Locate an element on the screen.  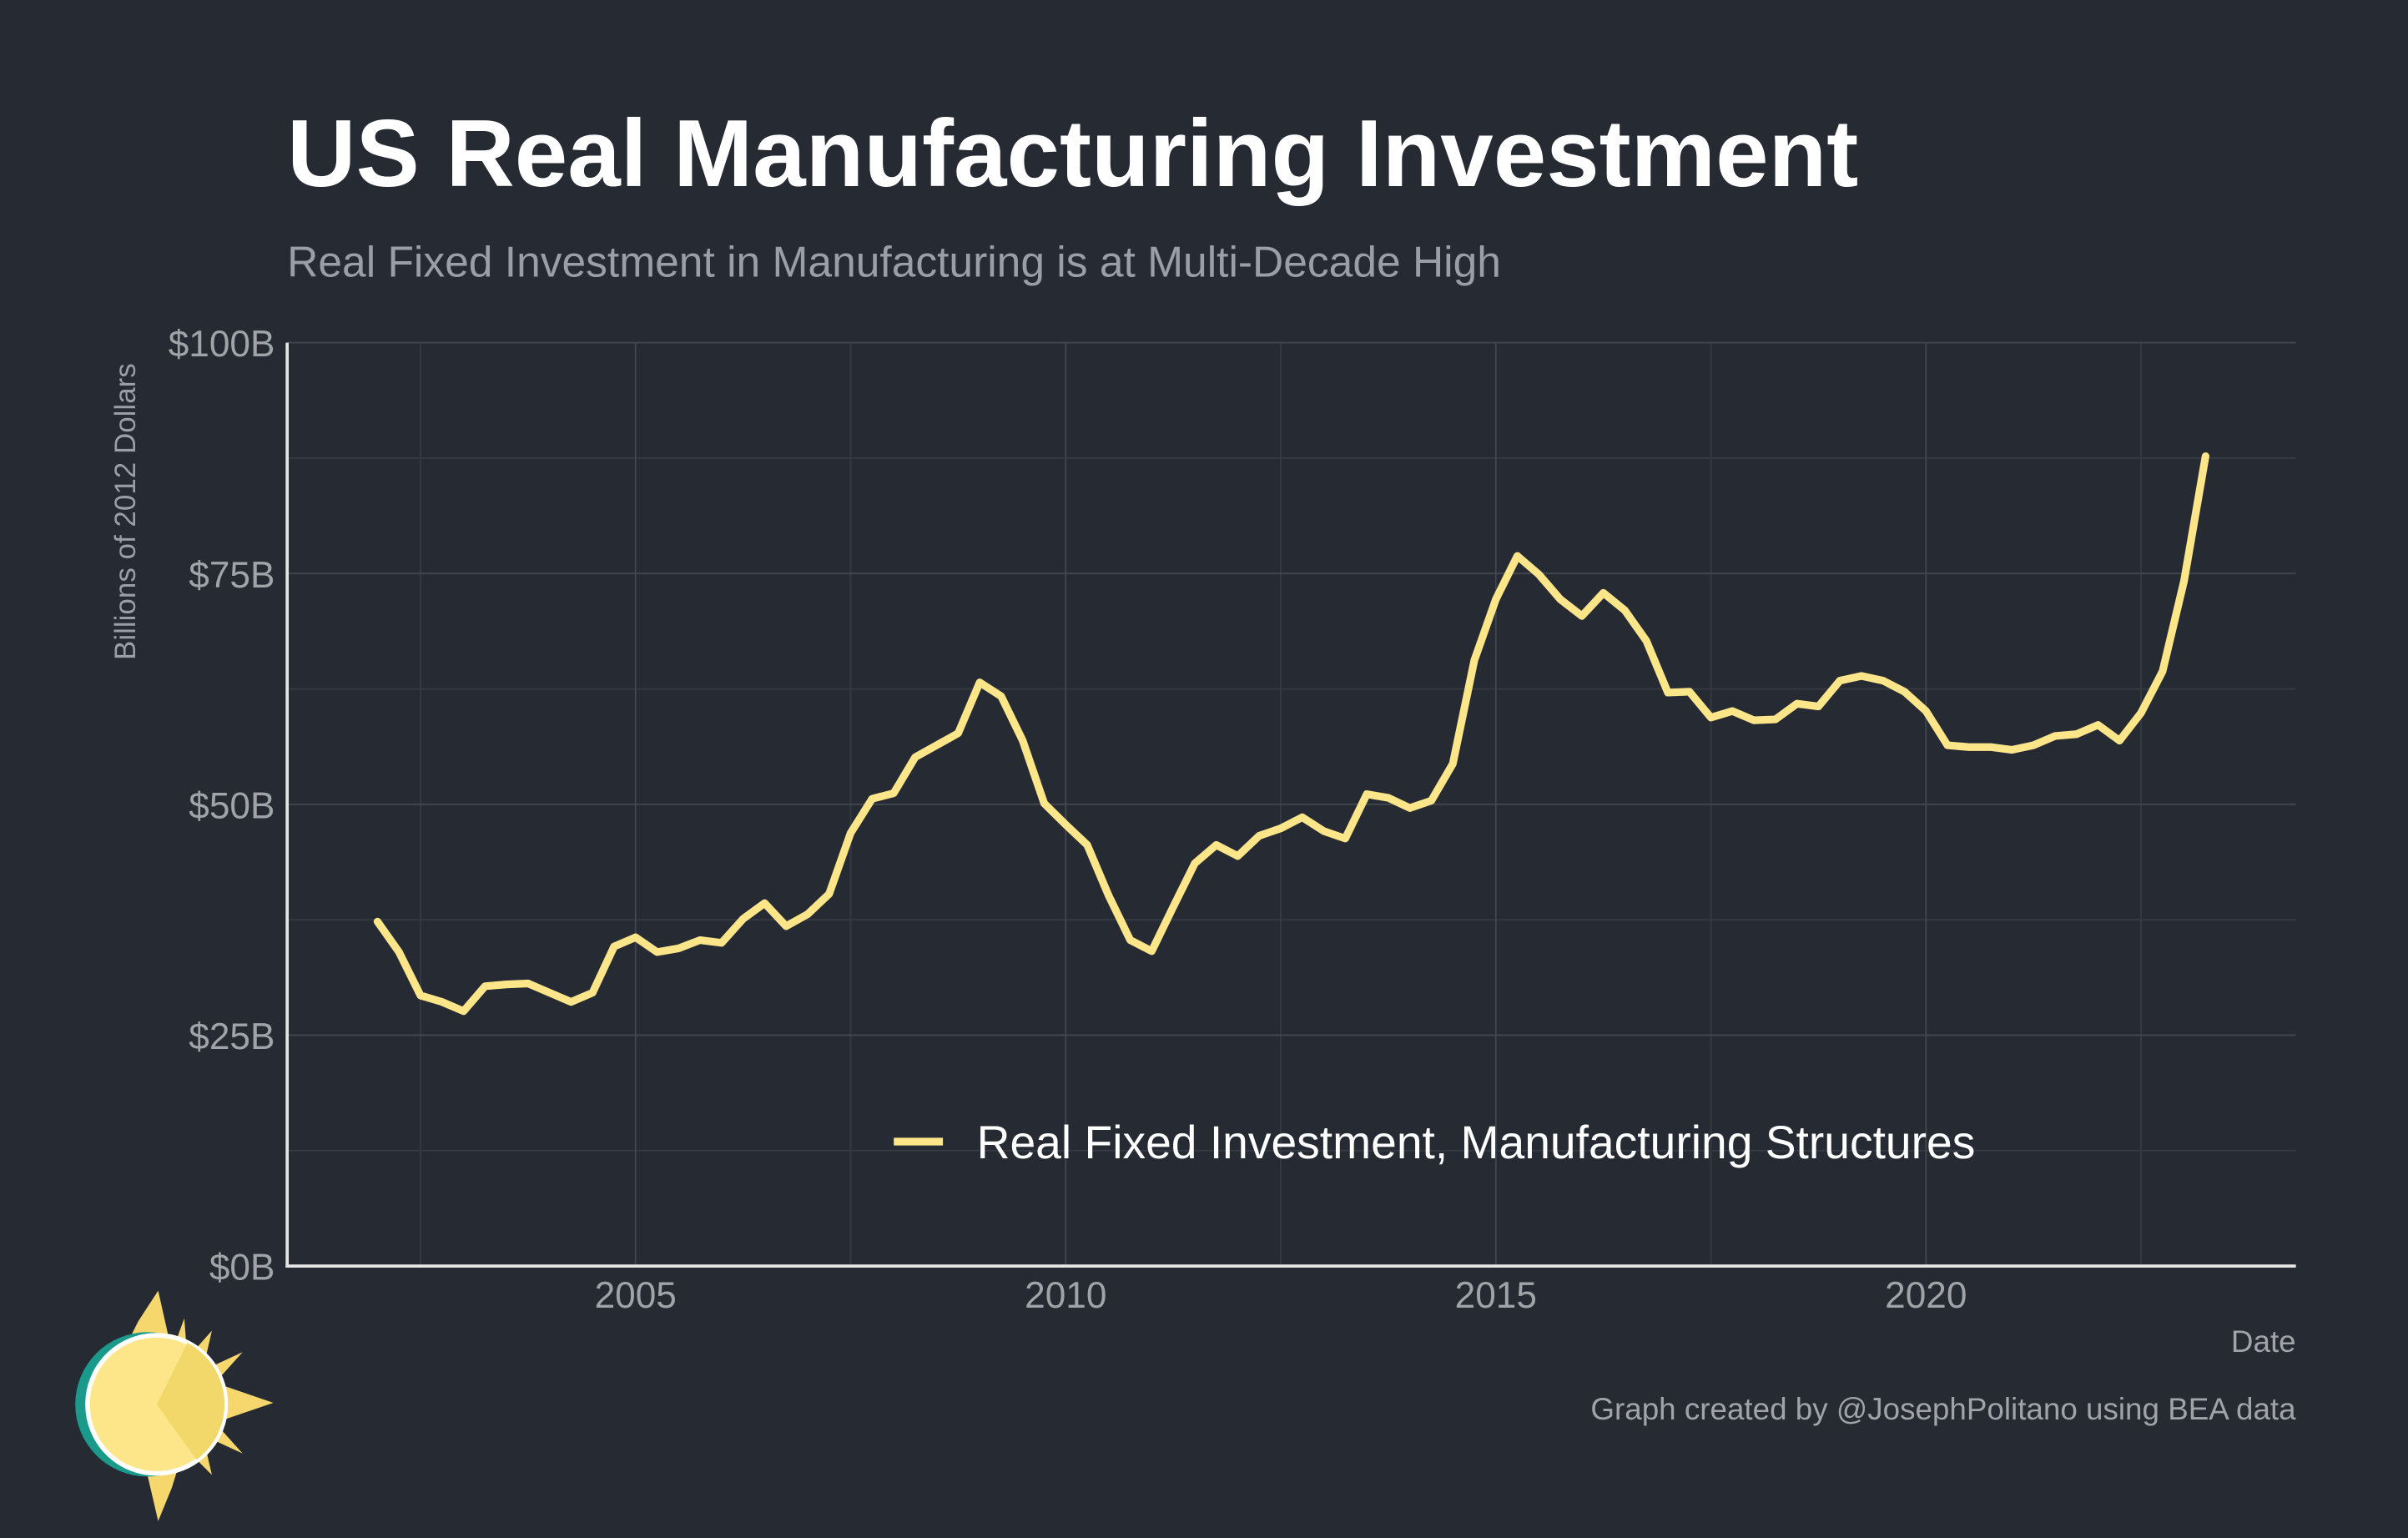
y-axis-label: Billions of 2012 Dollars is located at coordinates (125, 511).